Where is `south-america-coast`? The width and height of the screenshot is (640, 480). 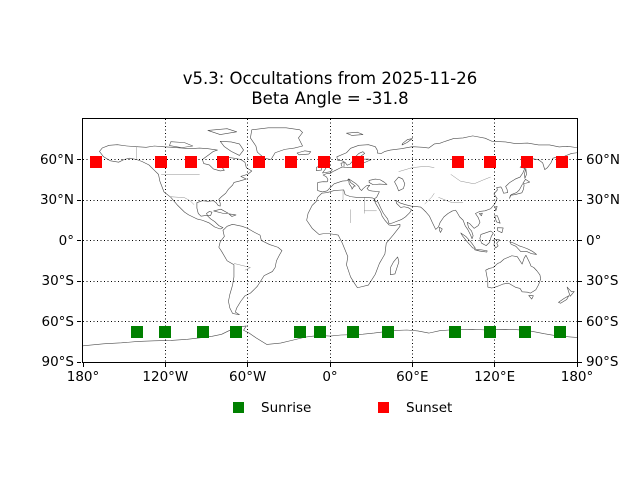 south-america-coast is located at coordinates (250, 269).